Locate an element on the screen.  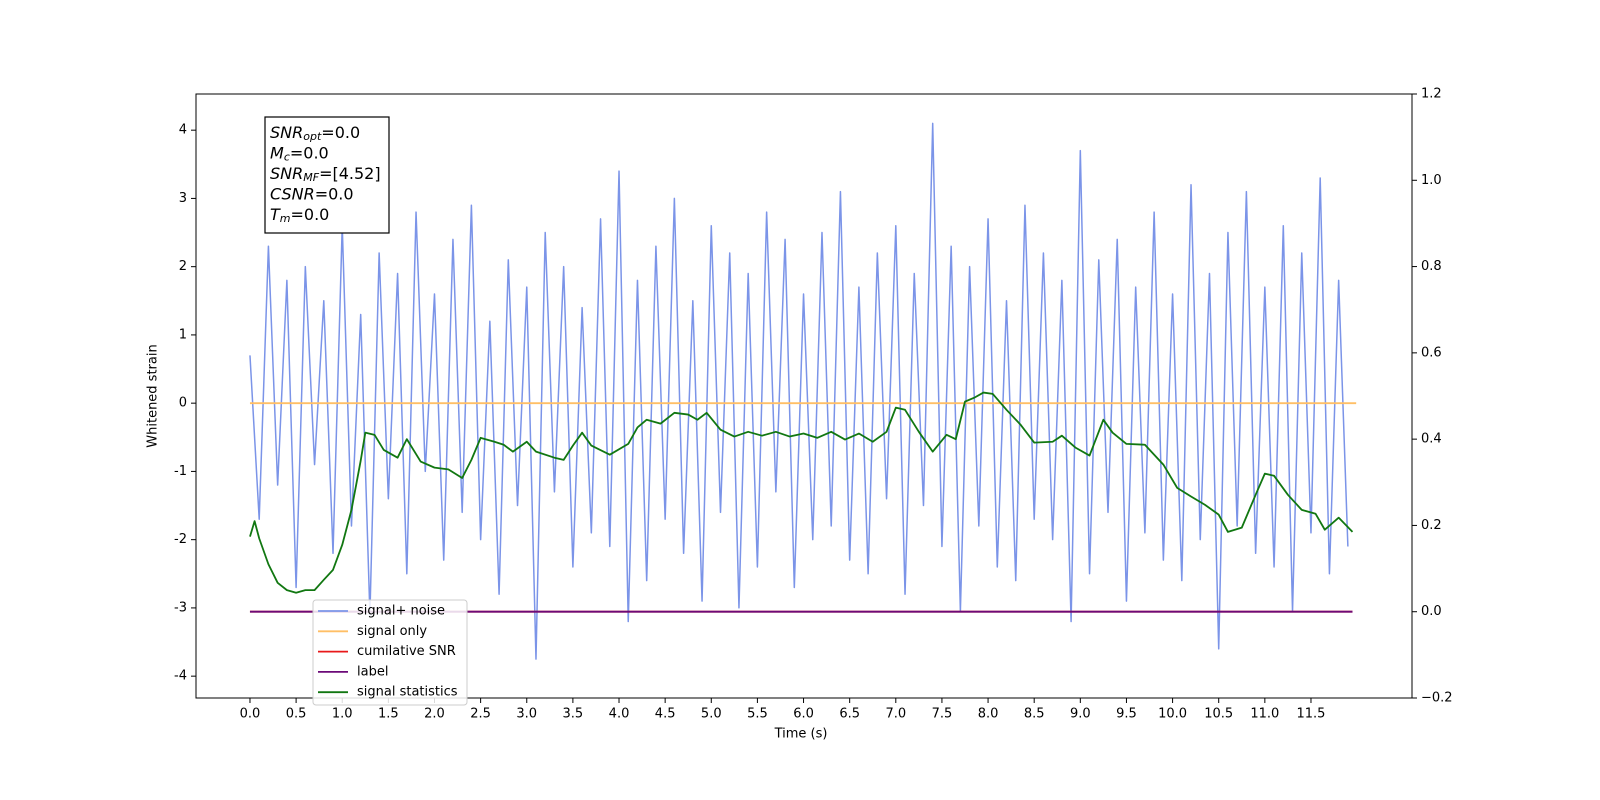
y-tick-label: -4 is located at coordinates (180, 676).